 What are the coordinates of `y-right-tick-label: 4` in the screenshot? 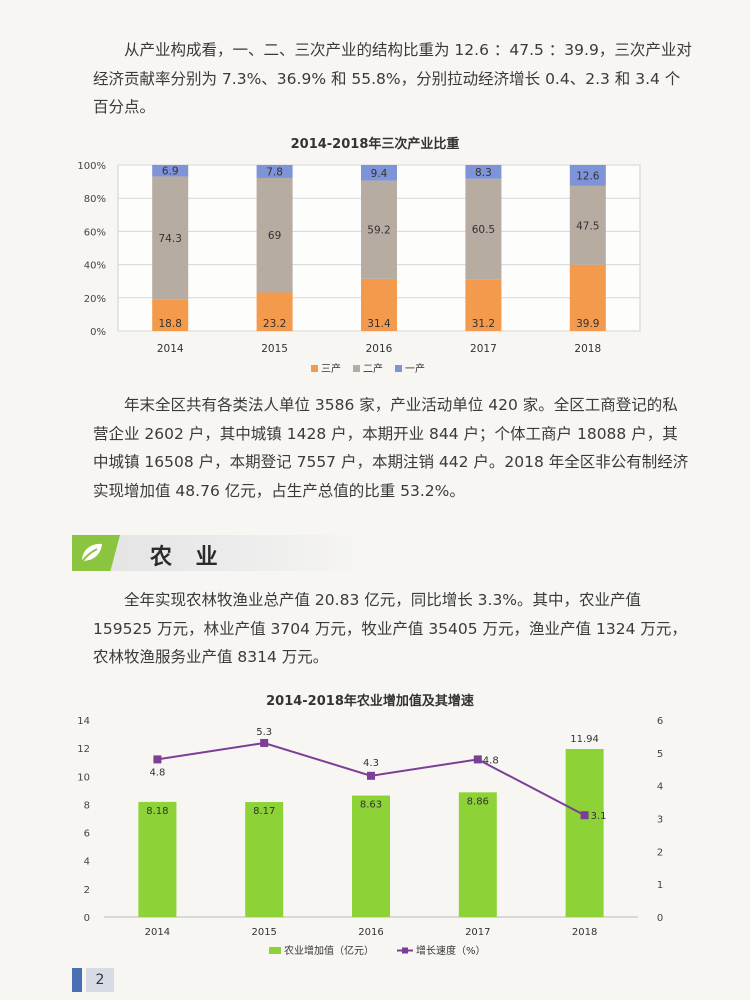 It's located at (660, 787).